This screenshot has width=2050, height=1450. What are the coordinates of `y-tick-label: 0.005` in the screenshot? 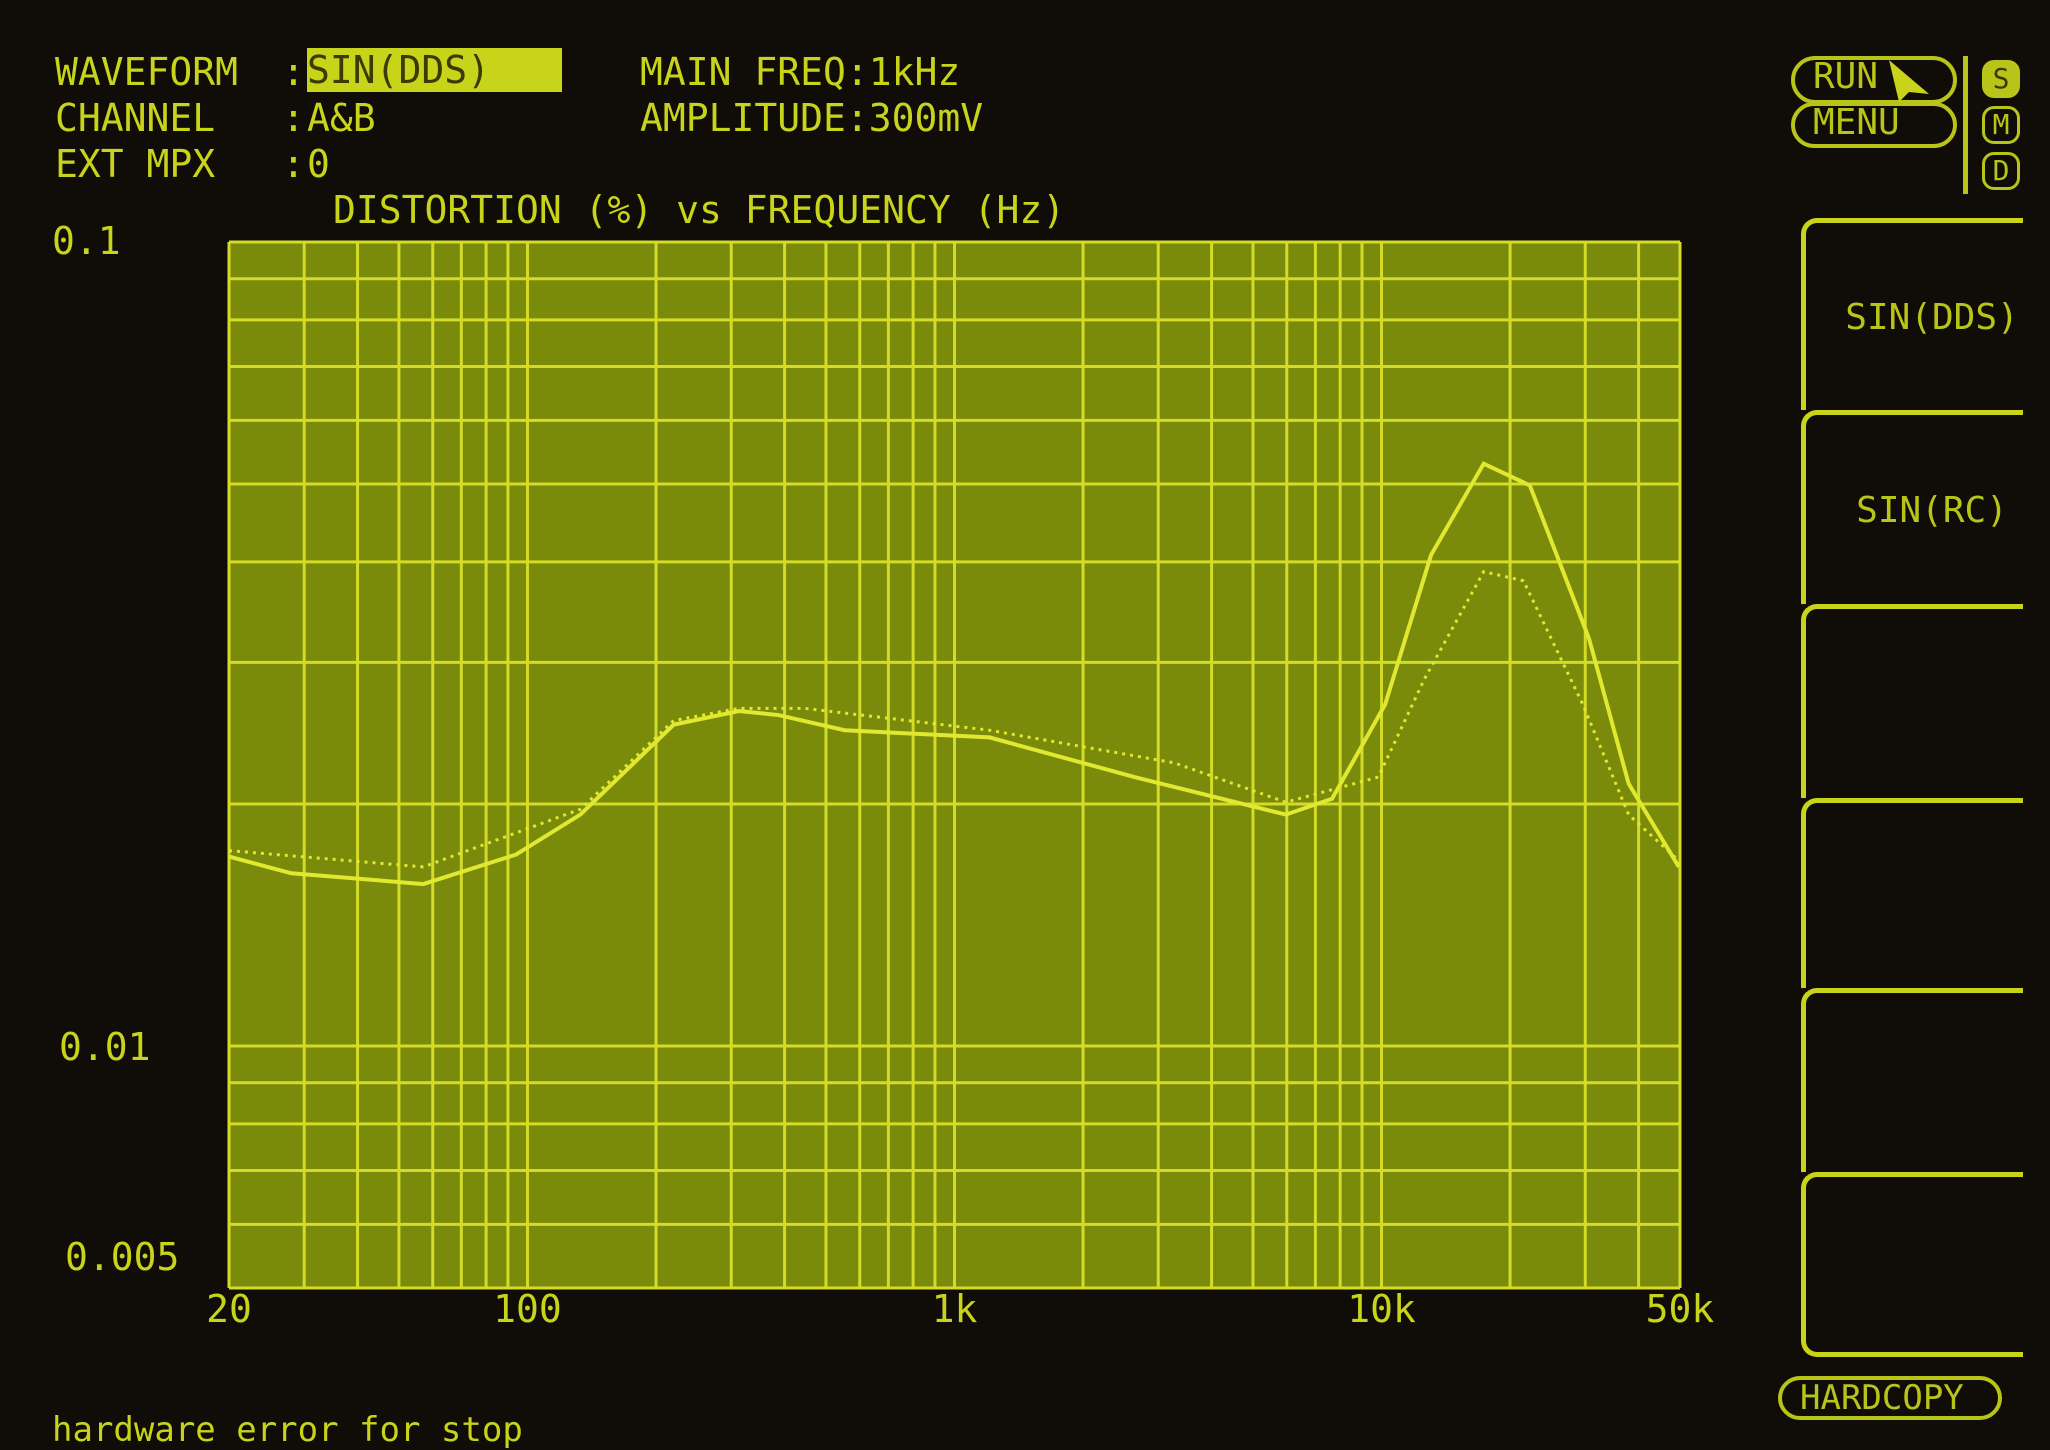 It's located at (122, 1257).